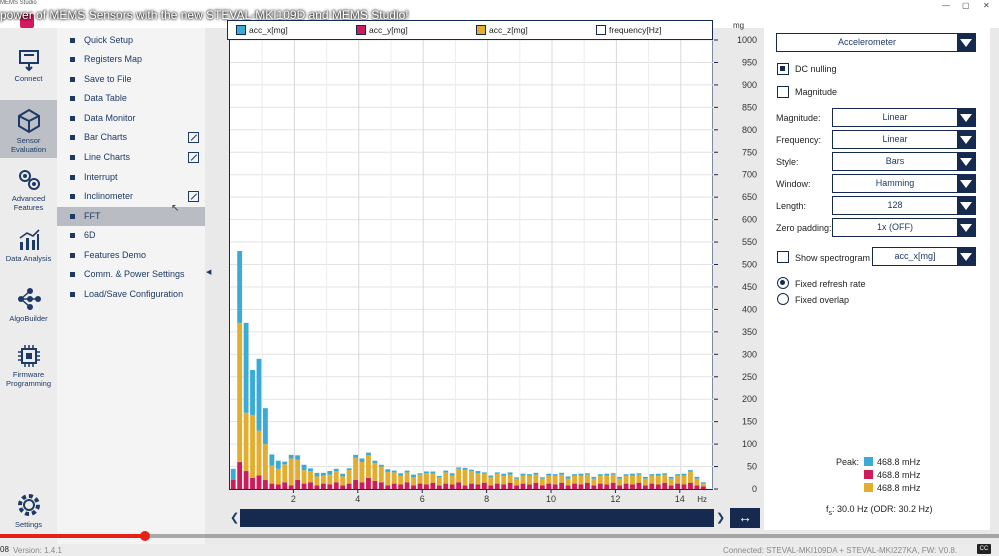  I want to click on expand-horizontal-button: ↔, so click(745, 518).